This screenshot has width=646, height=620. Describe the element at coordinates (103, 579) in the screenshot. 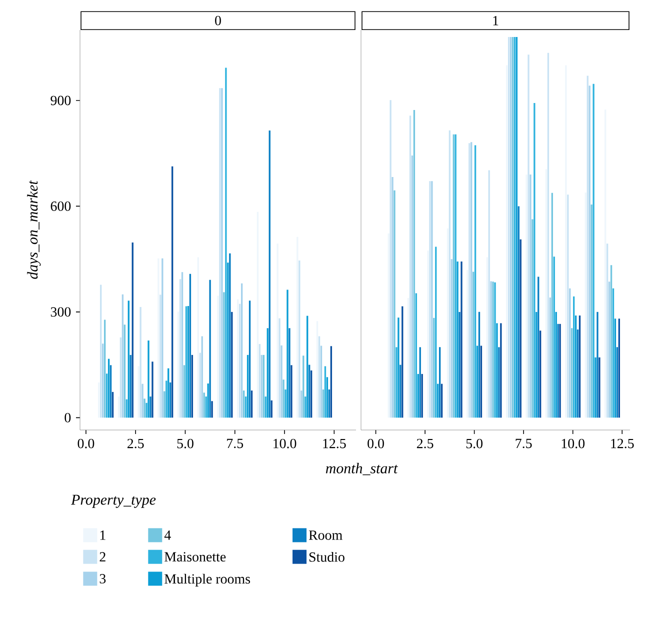

I see `legend-label: 3` at that location.